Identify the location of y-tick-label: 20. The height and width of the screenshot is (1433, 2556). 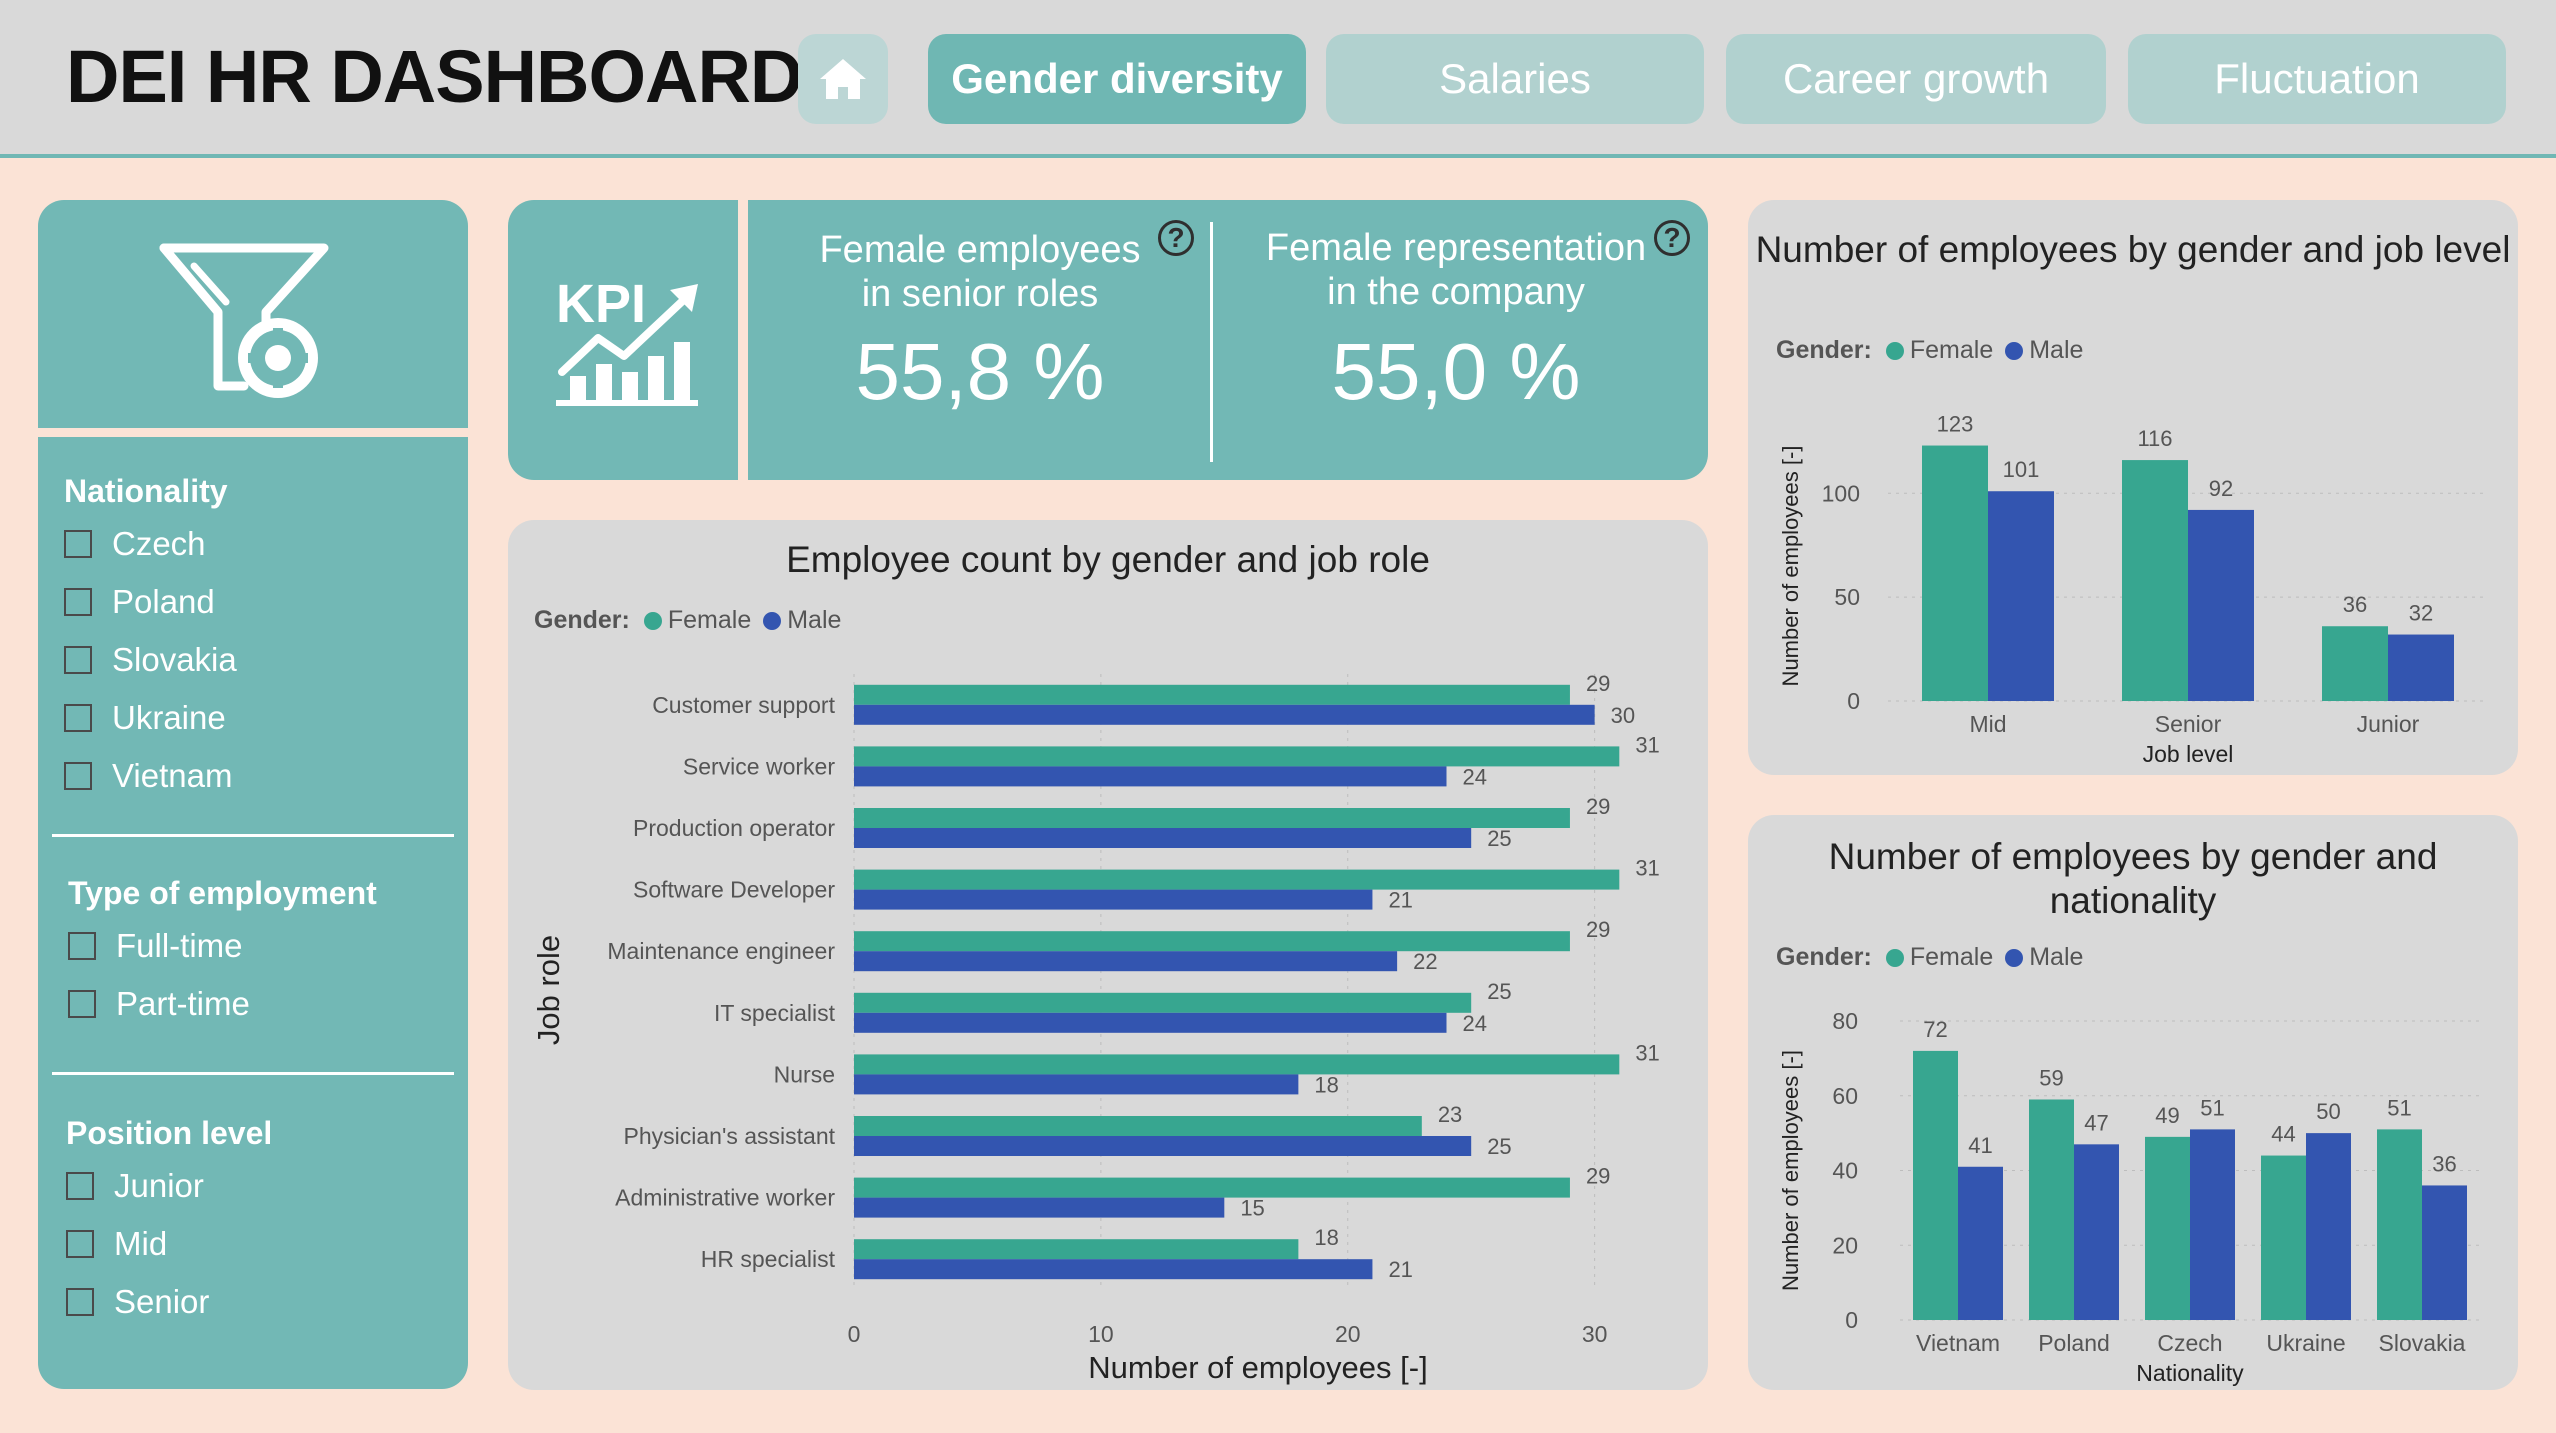
(1845, 1245).